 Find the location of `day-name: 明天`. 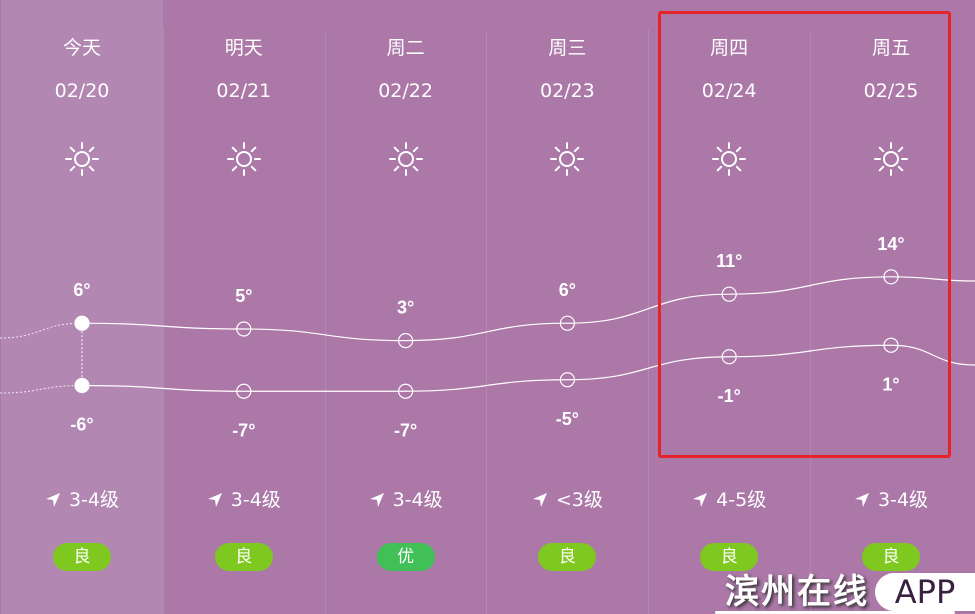

day-name: 明天 is located at coordinates (243, 48).